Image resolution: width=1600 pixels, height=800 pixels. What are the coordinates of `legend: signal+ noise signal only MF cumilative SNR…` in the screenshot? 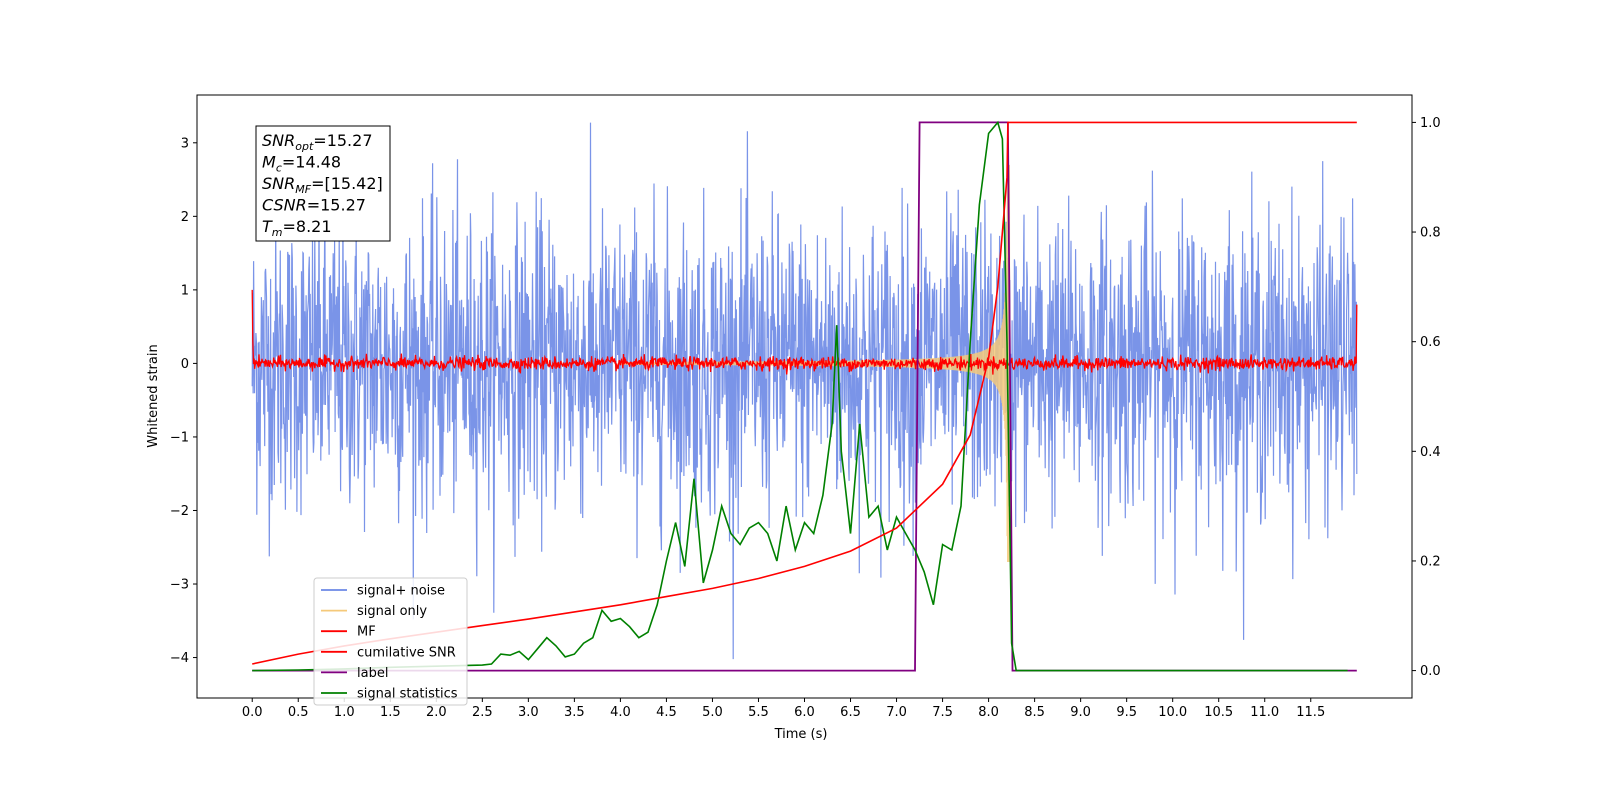 It's located at (390, 641).